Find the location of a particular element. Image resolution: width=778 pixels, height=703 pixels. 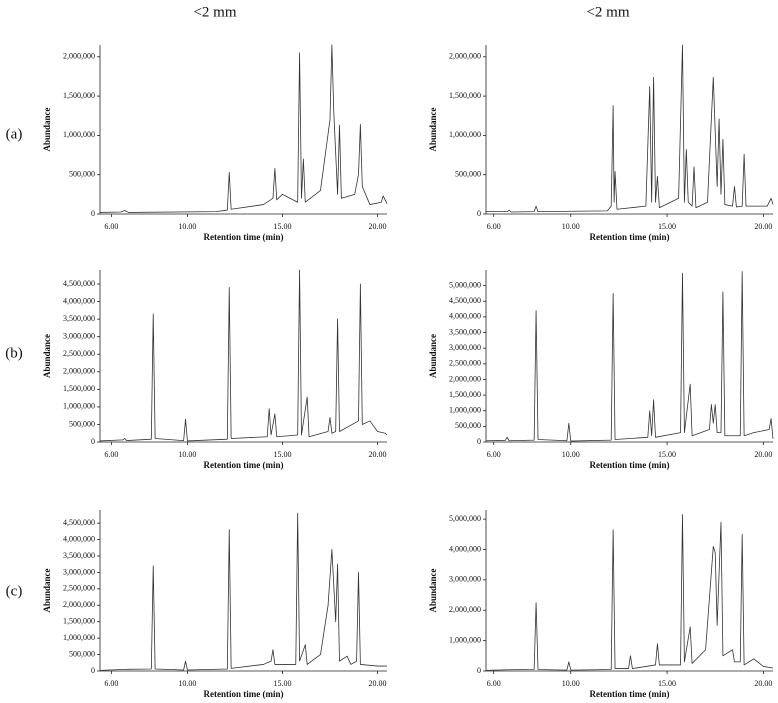

row-label: (c) is located at coordinates (14, 591).